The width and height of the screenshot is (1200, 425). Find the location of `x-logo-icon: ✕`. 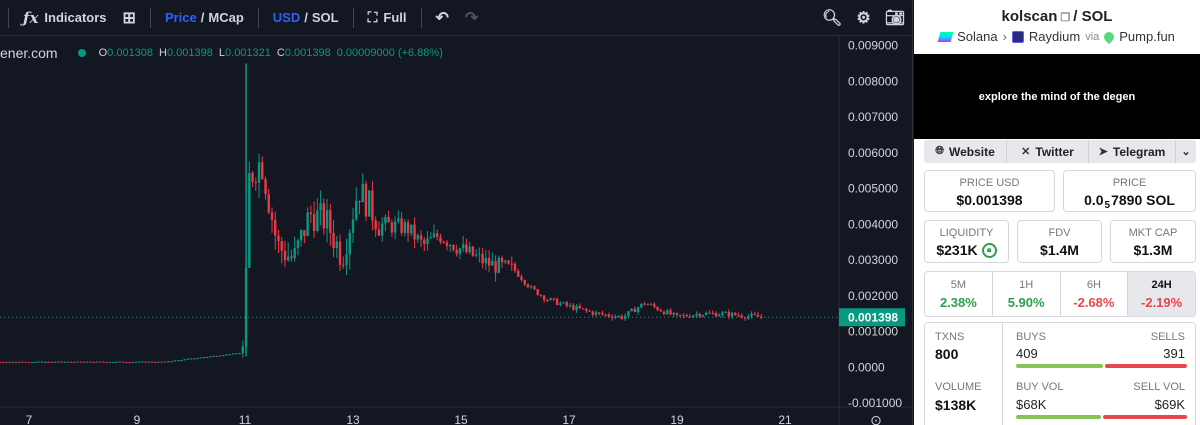

x-logo-icon: ✕ is located at coordinates (1026, 152).